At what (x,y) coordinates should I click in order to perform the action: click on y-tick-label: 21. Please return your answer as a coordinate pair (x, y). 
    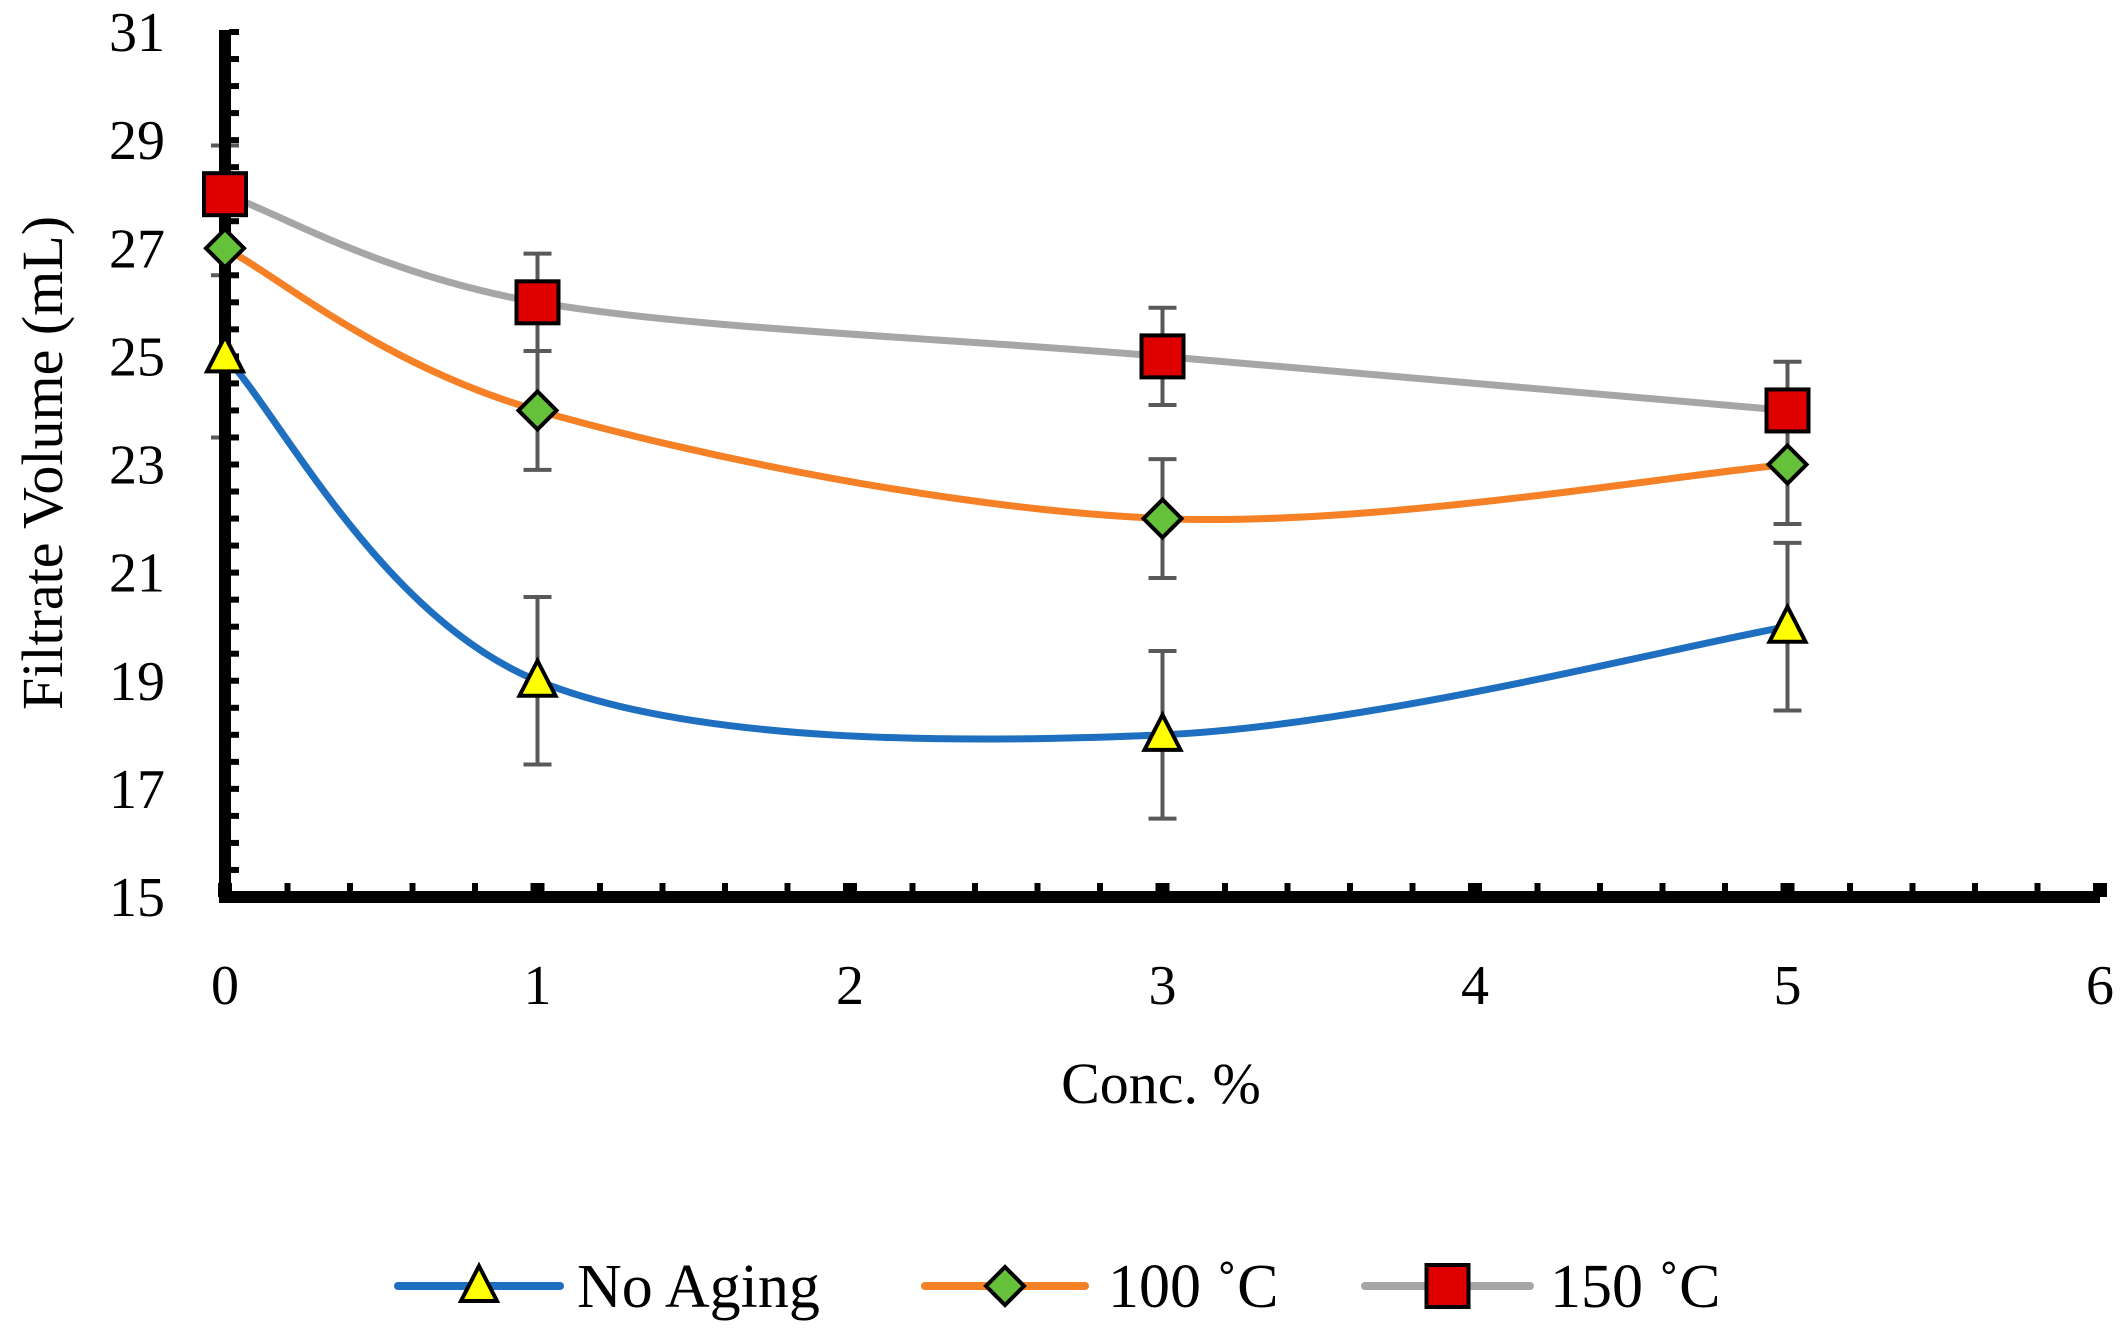
    Looking at the image, I should click on (137, 574).